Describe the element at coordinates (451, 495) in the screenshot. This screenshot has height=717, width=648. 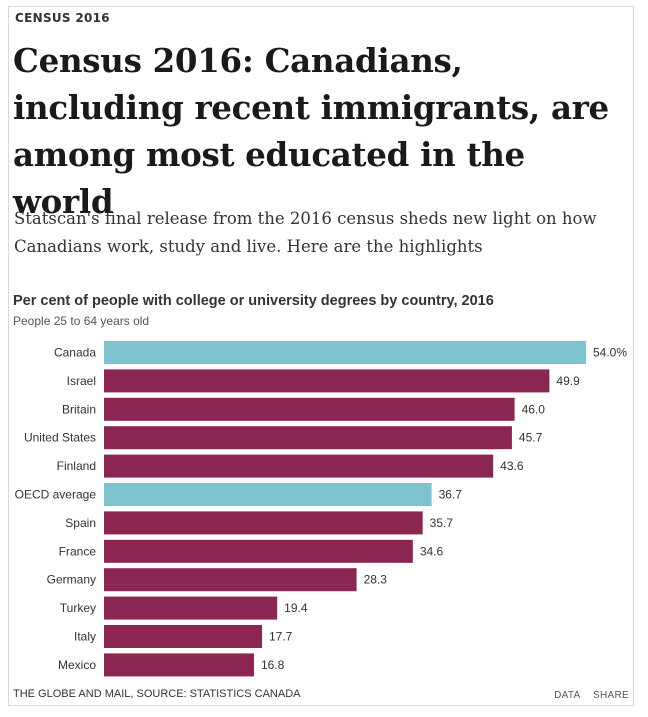
I see `value-label-oecd-average: 36.7` at that location.